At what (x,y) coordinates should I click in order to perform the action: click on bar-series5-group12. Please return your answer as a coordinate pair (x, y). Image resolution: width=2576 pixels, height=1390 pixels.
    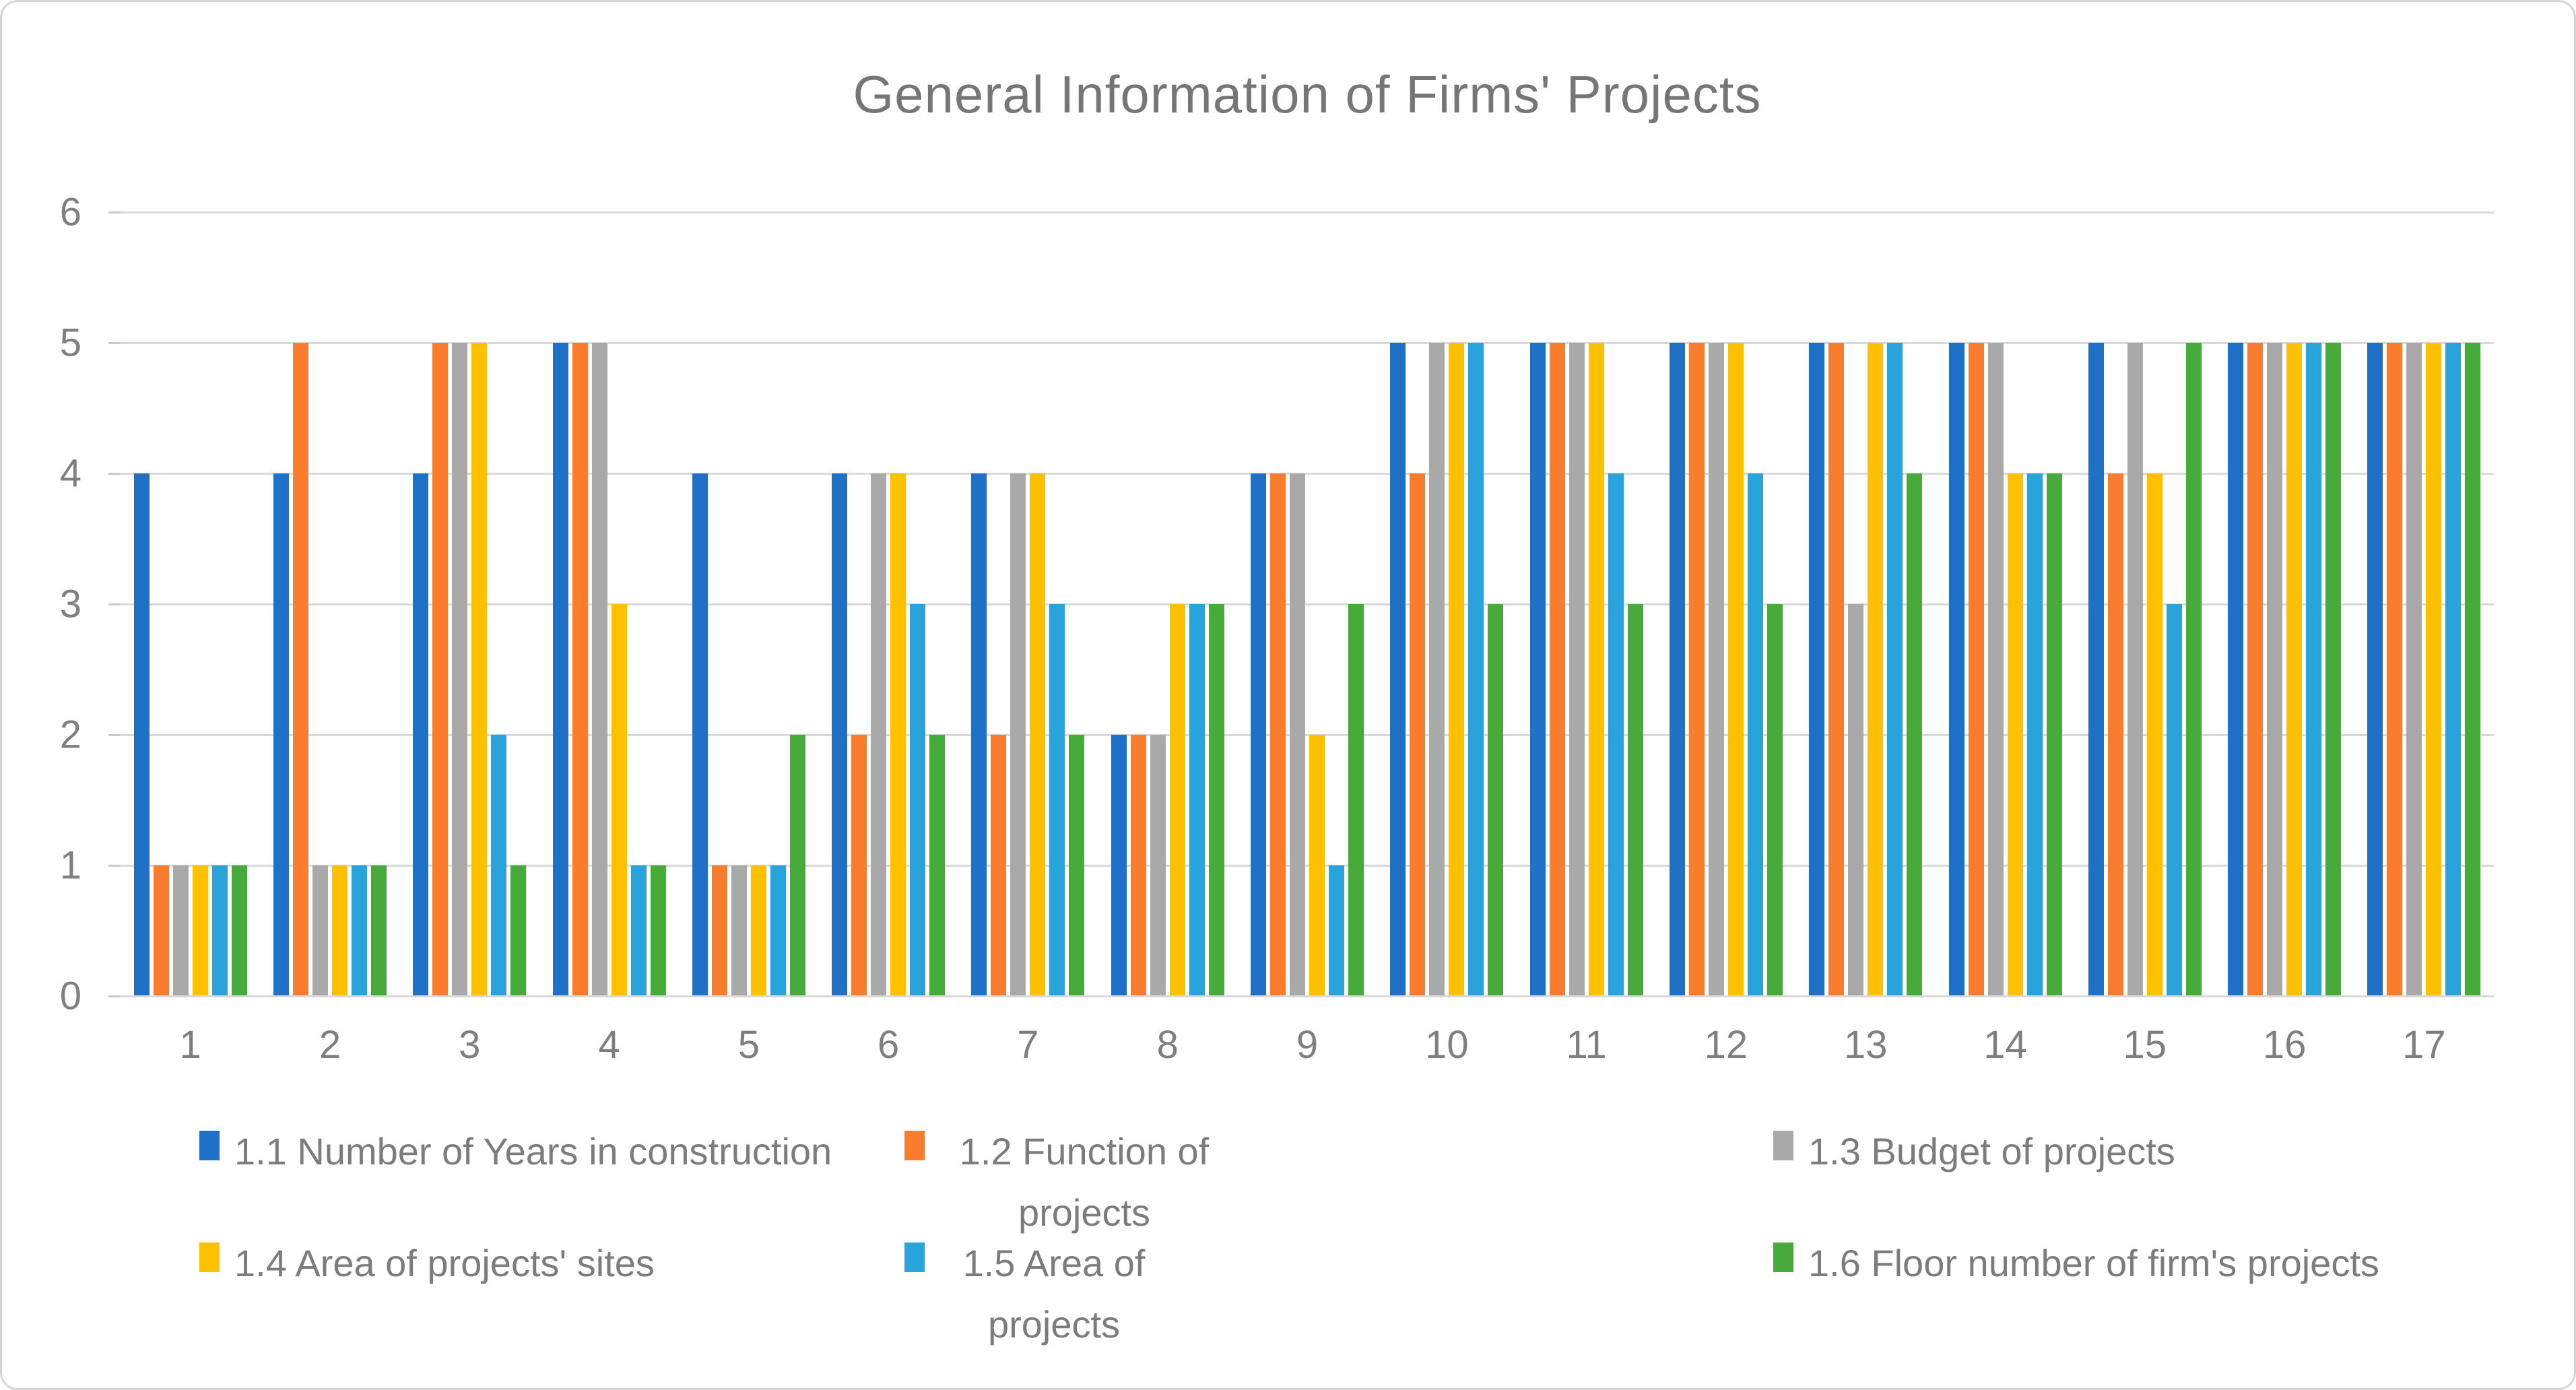
    Looking at the image, I should click on (1755, 734).